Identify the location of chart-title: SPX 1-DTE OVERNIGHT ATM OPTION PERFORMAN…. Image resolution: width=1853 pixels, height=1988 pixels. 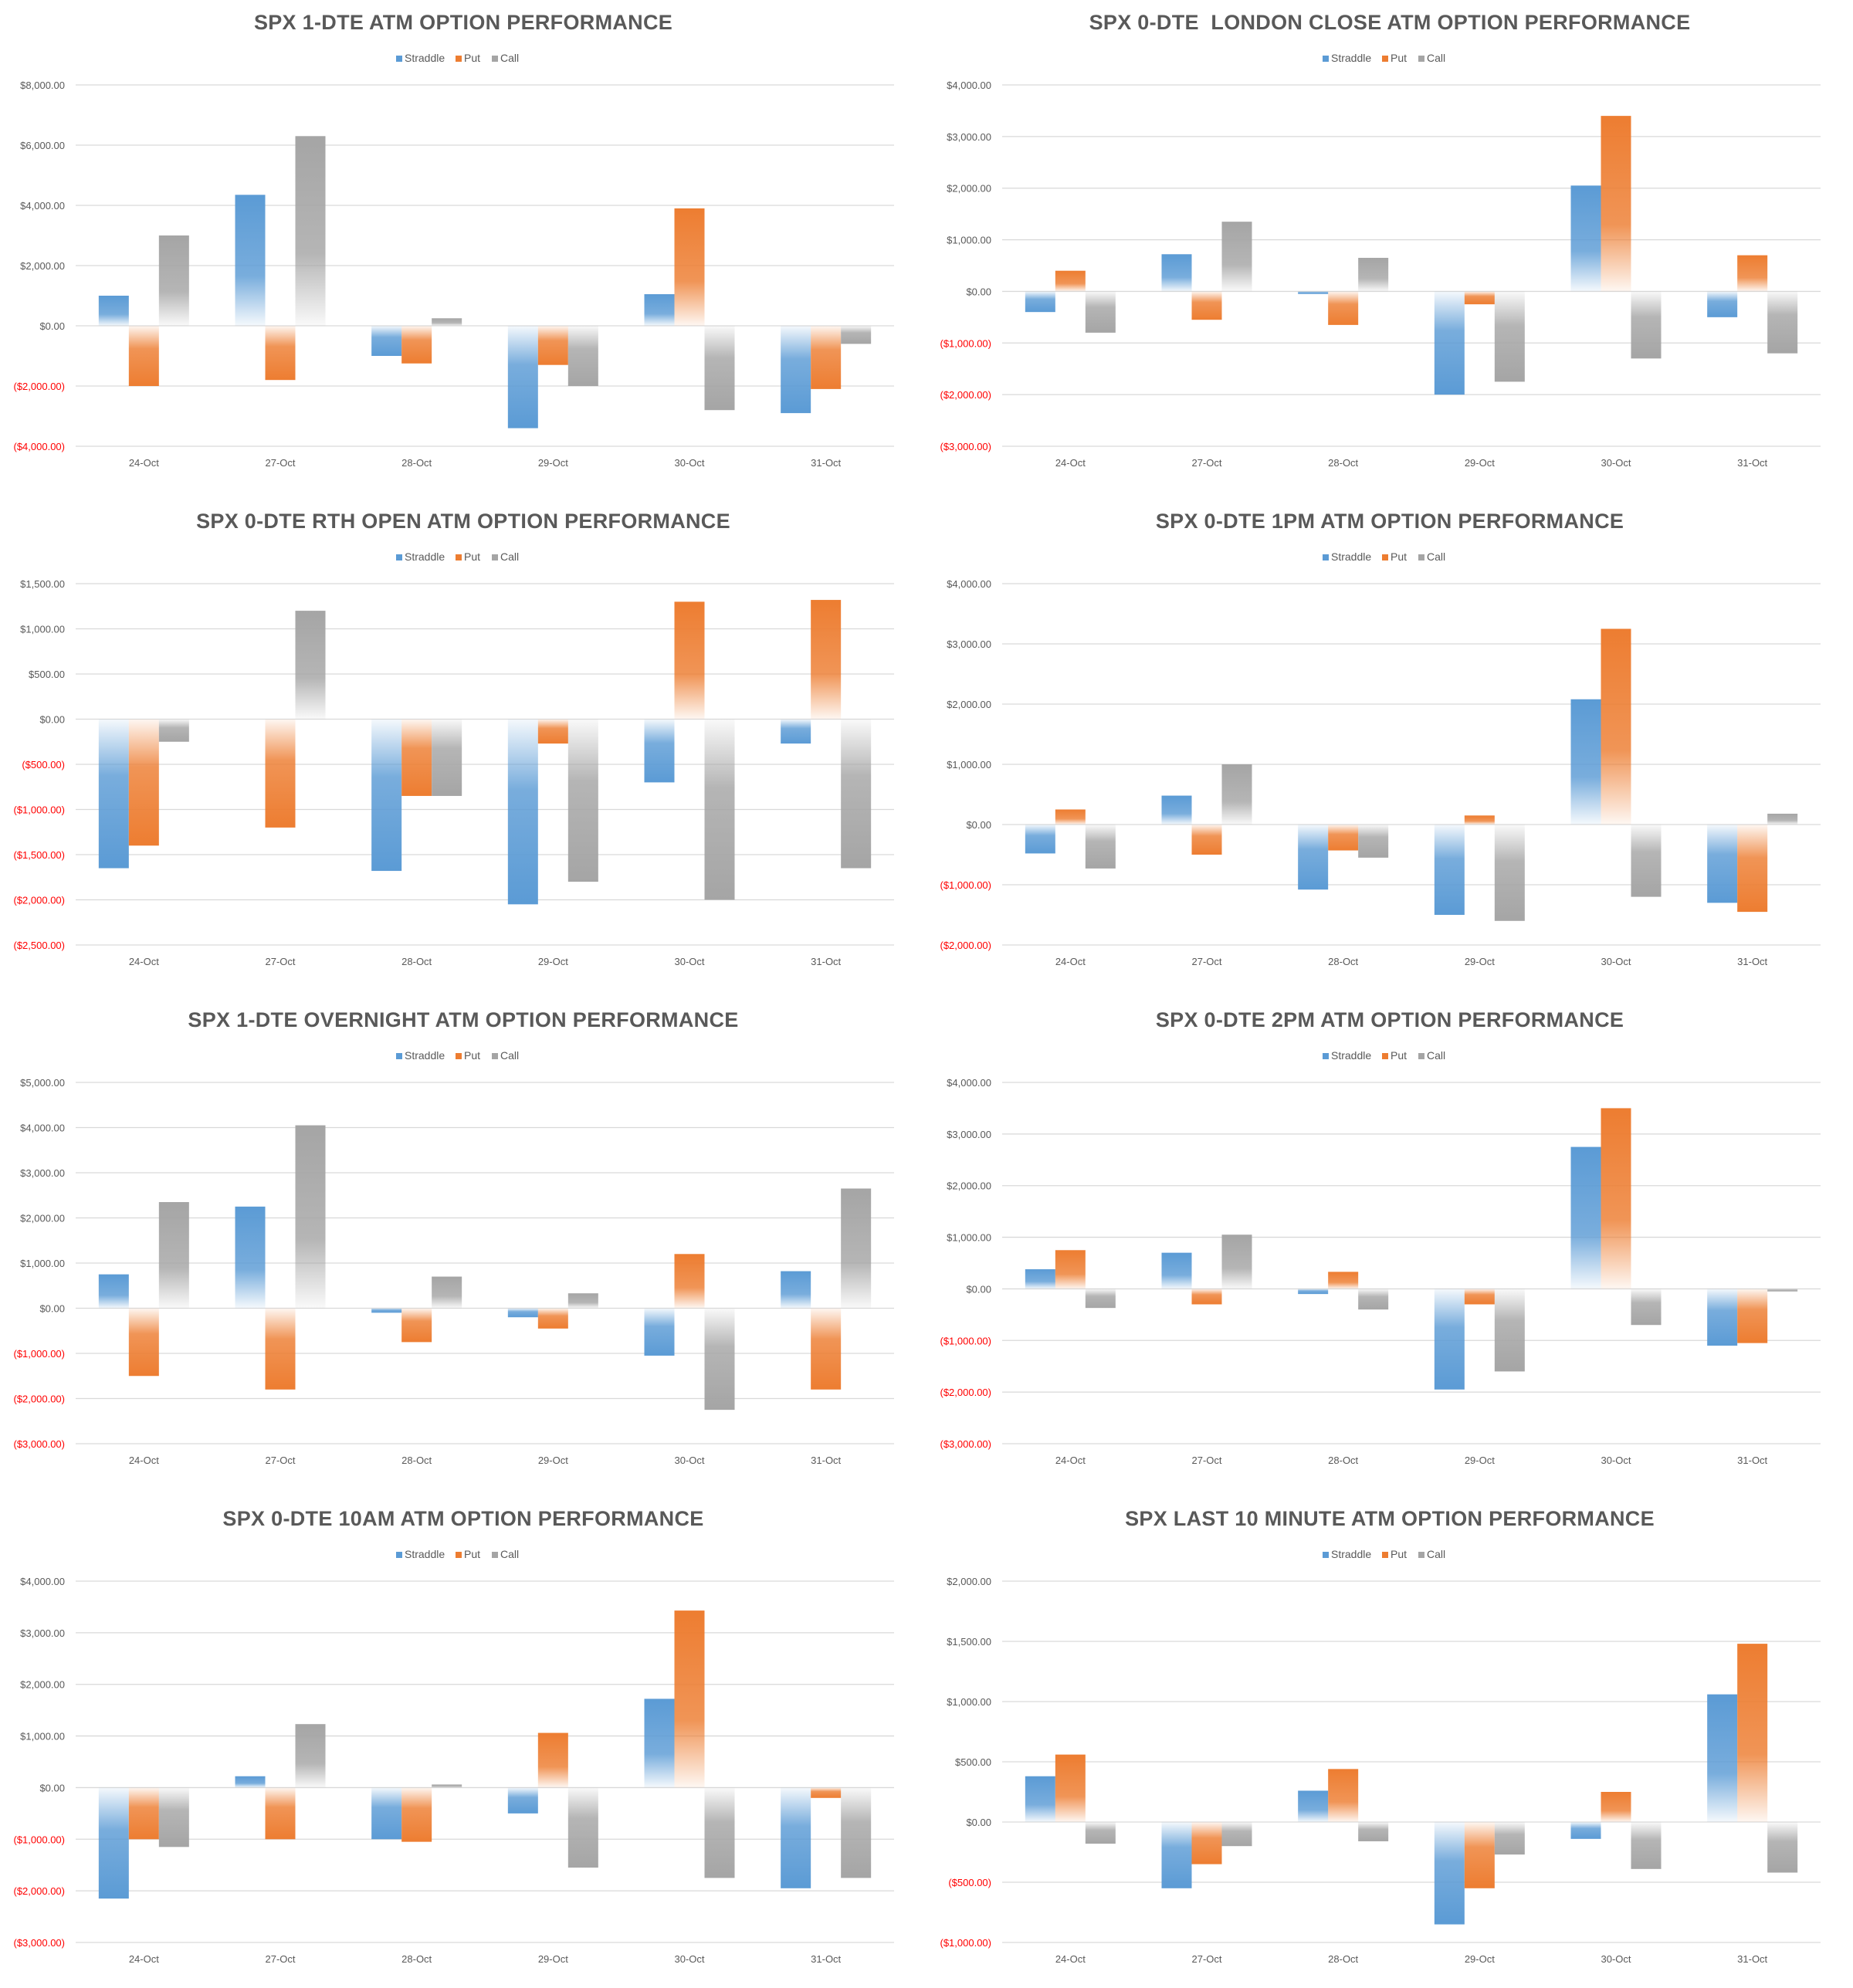
(463, 1019).